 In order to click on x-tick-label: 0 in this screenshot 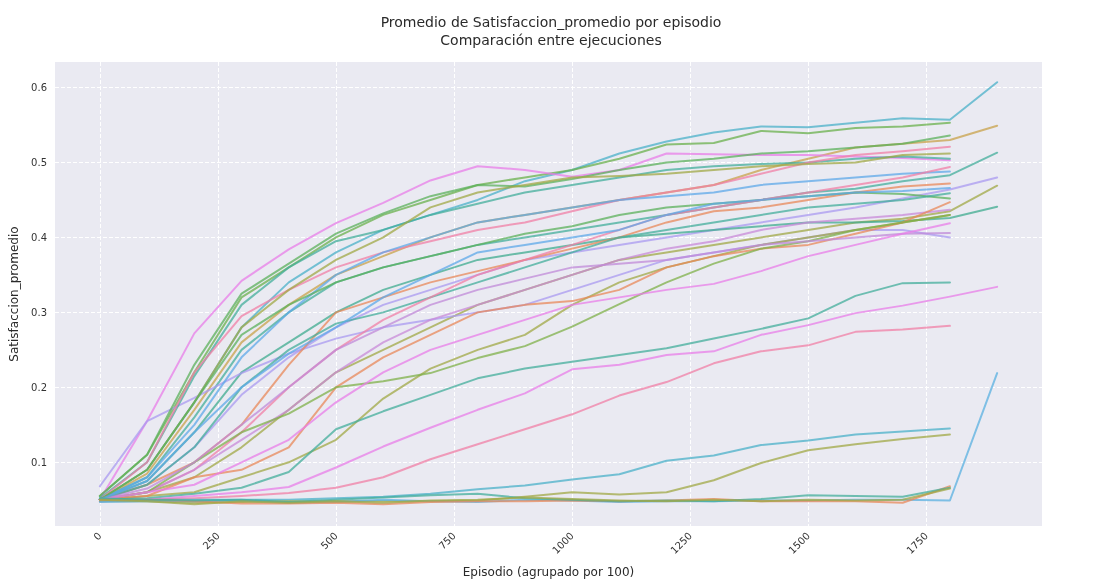, I will do `click(97, 536)`.